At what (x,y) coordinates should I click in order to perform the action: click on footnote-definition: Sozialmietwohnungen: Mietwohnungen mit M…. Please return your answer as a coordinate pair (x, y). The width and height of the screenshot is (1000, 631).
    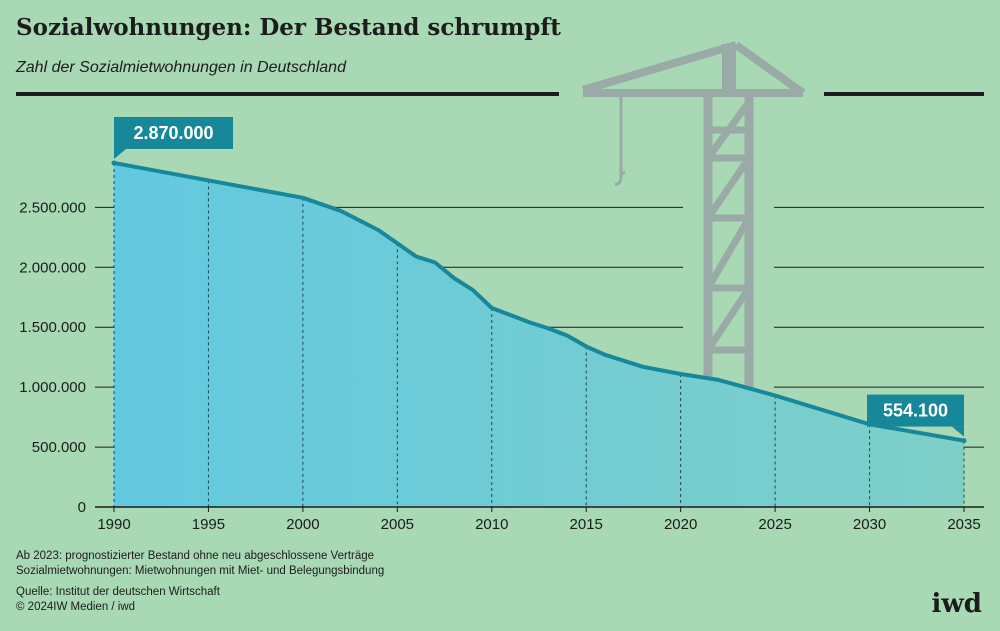
    Looking at the image, I should click on (200, 571).